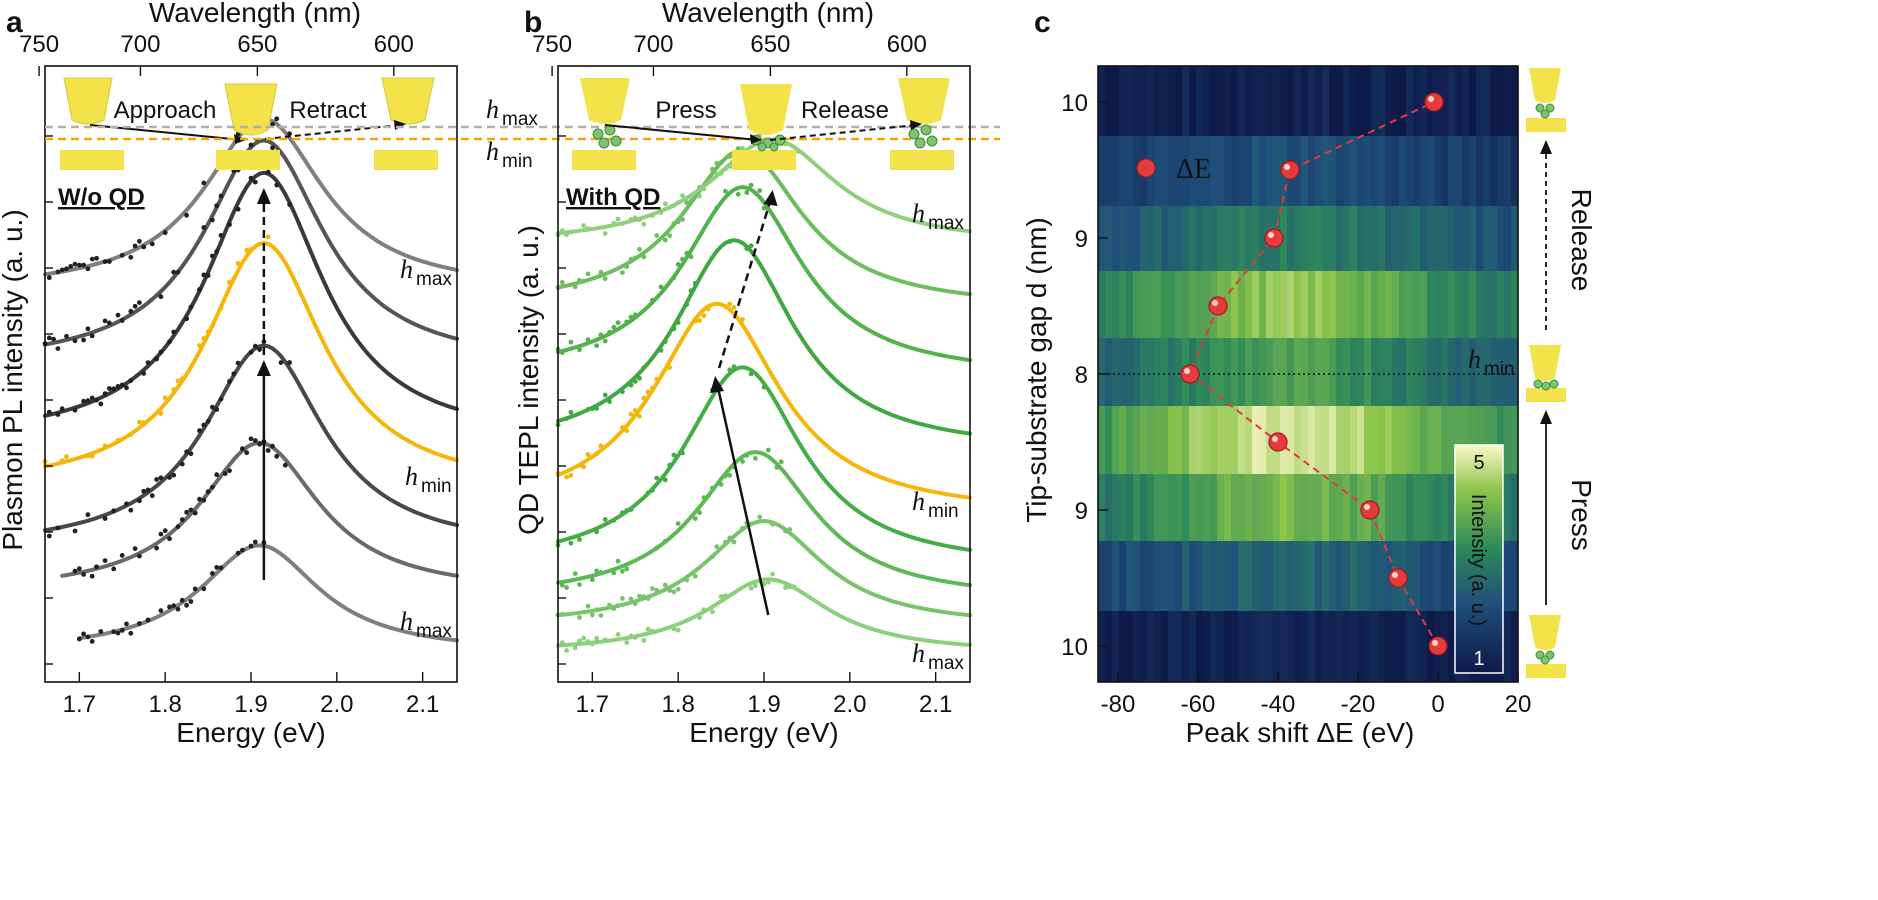 The image size is (1878, 900). Describe the element at coordinates (1435, 643) in the screenshot. I see `point-highlight` at that location.